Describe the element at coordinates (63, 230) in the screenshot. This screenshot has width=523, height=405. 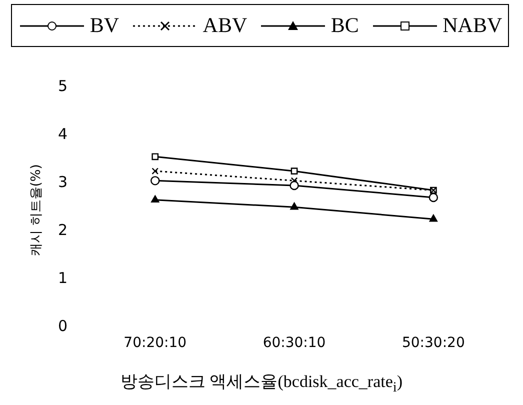
I see `y-tick-label: 2` at that location.